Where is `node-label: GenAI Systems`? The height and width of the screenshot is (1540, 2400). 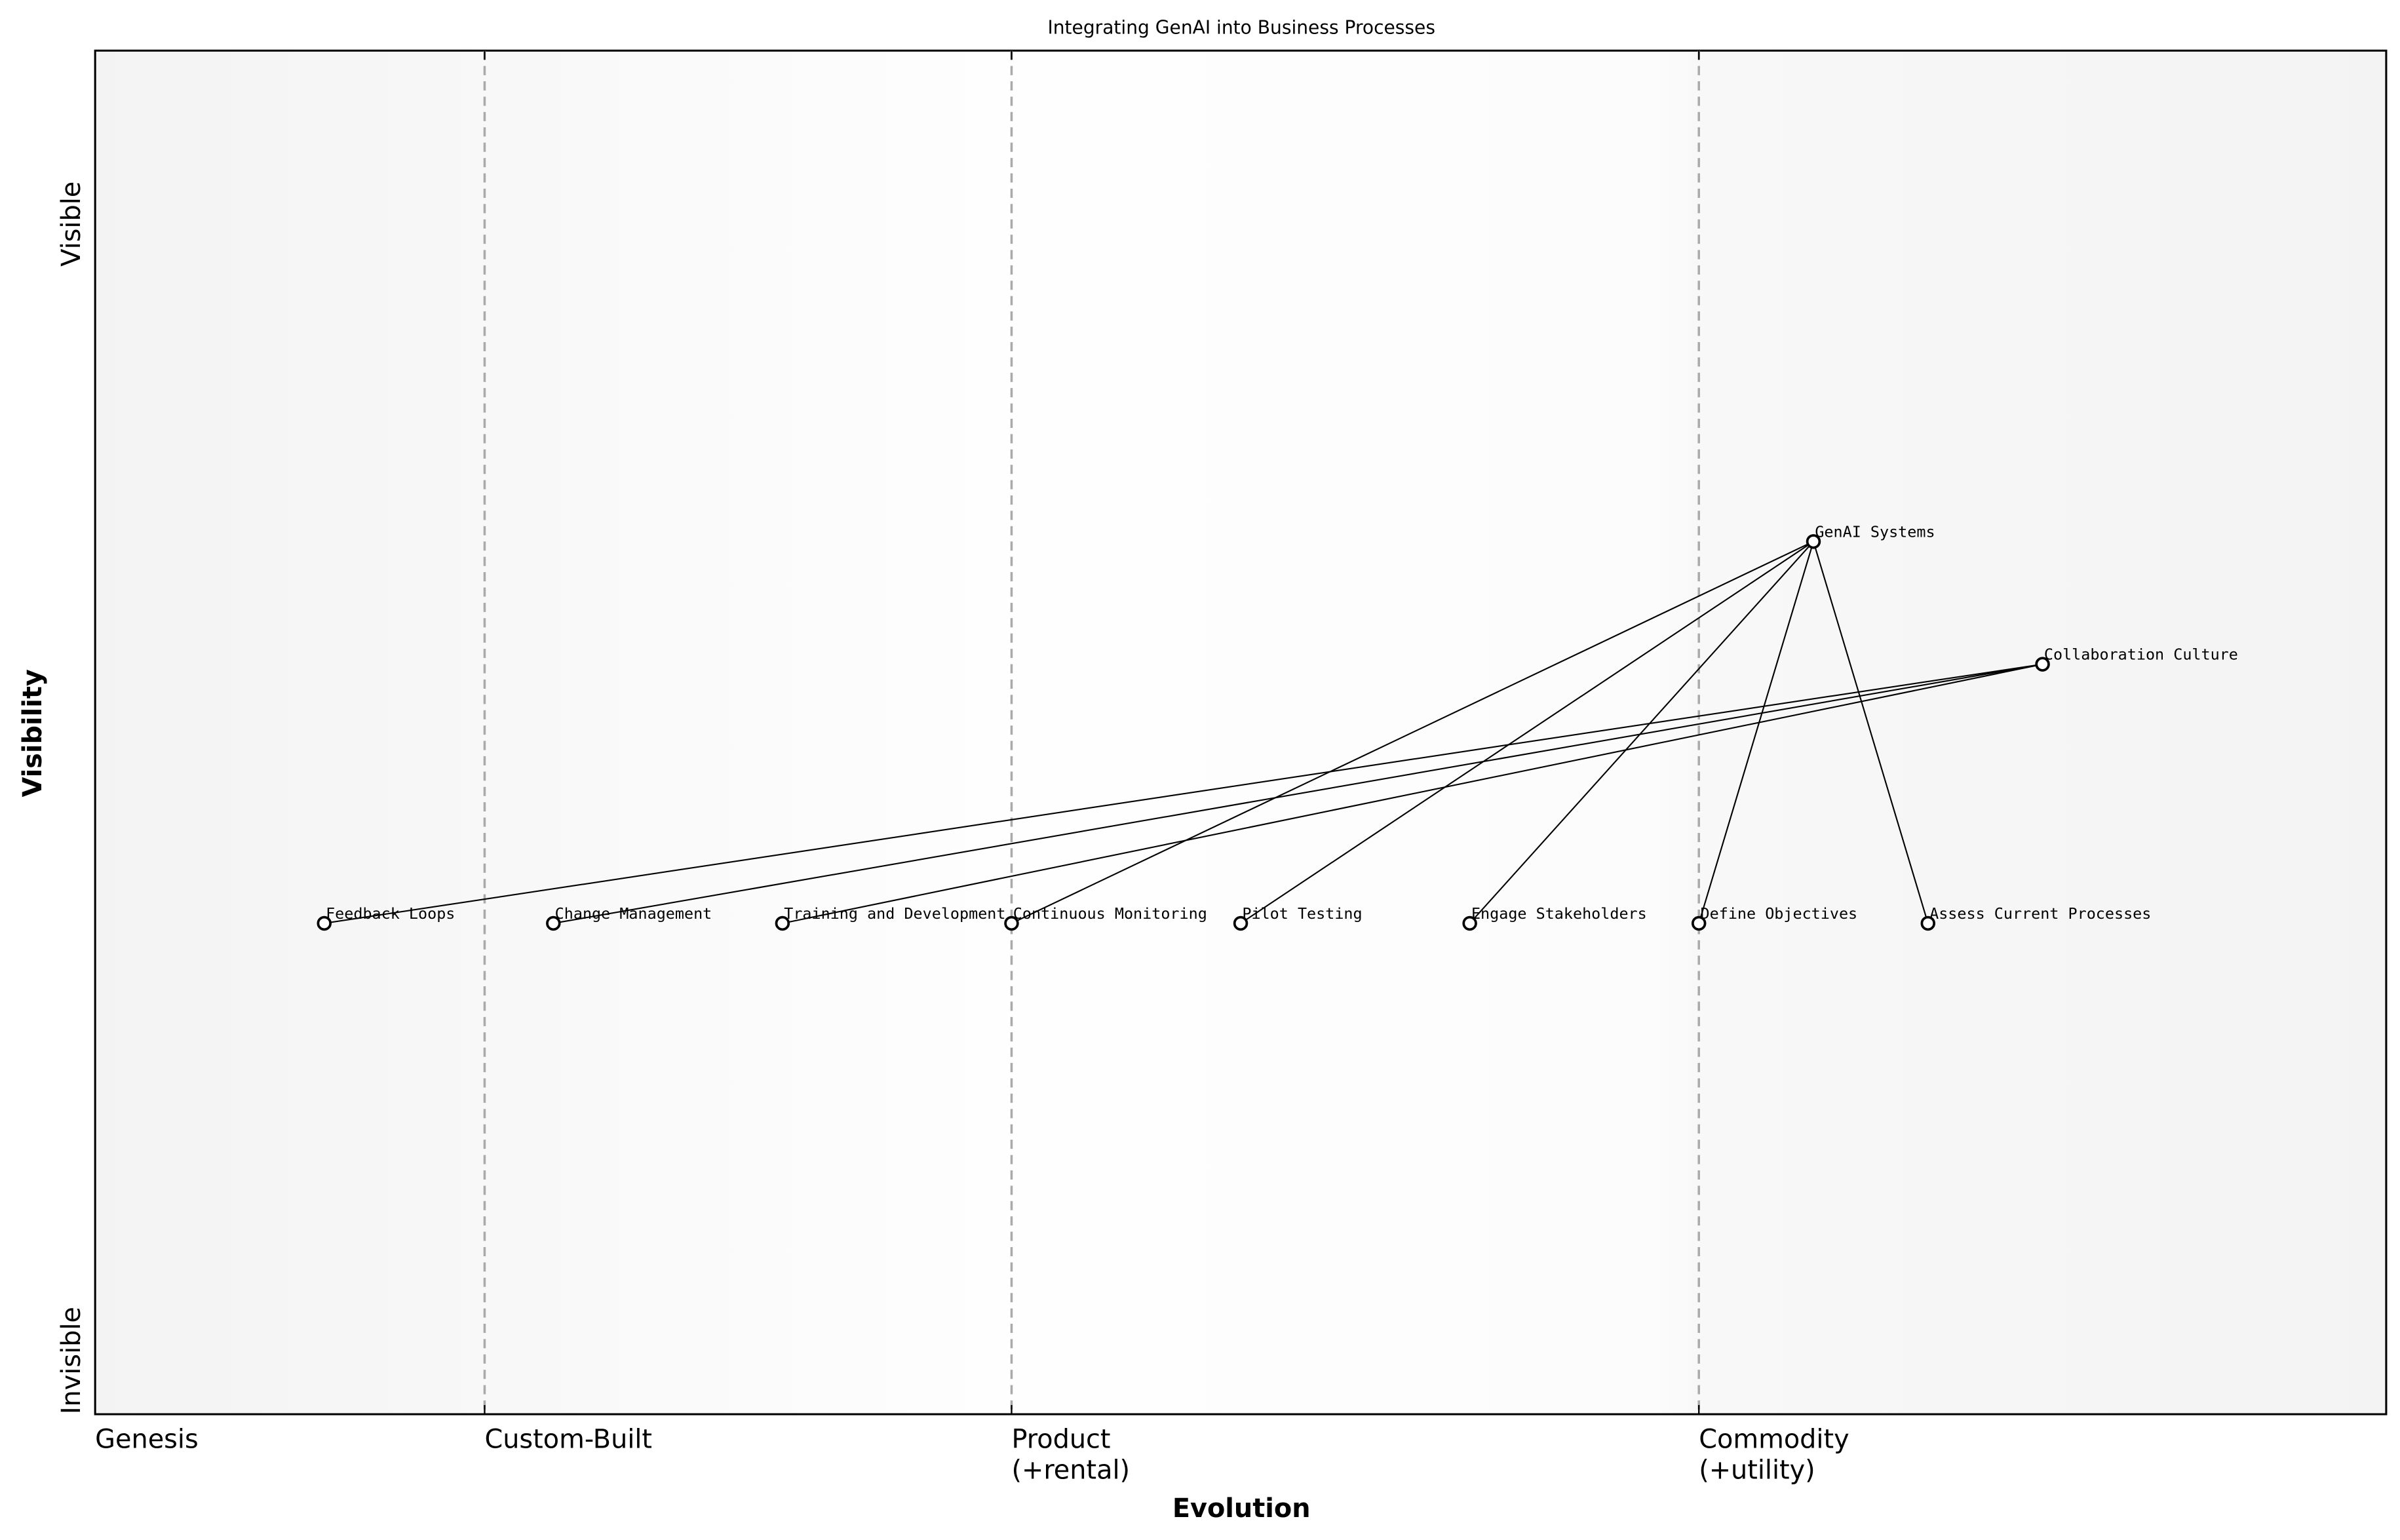 node-label: GenAI Systems is located at coordinates (1875, 531).